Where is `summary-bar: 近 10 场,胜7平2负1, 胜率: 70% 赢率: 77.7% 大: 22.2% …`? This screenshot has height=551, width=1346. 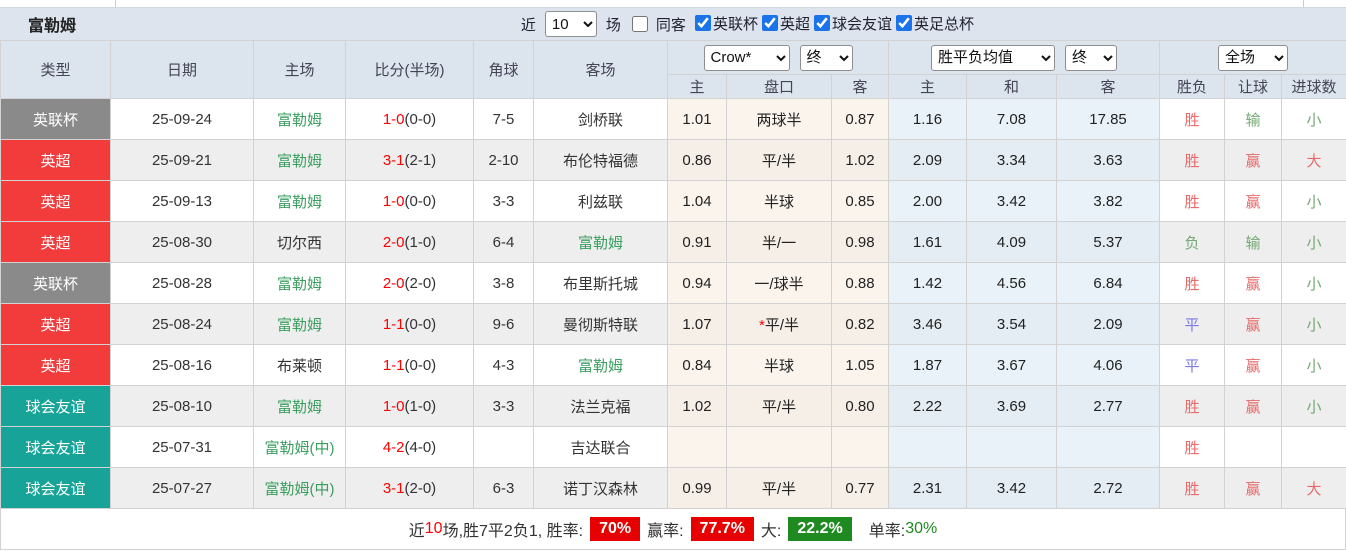
summary-bar: 近 10 场,胜7平2负1, 胜率: 70% 赢率: 77.7% 大: 22.2% … is located at coordinates (673, 529).